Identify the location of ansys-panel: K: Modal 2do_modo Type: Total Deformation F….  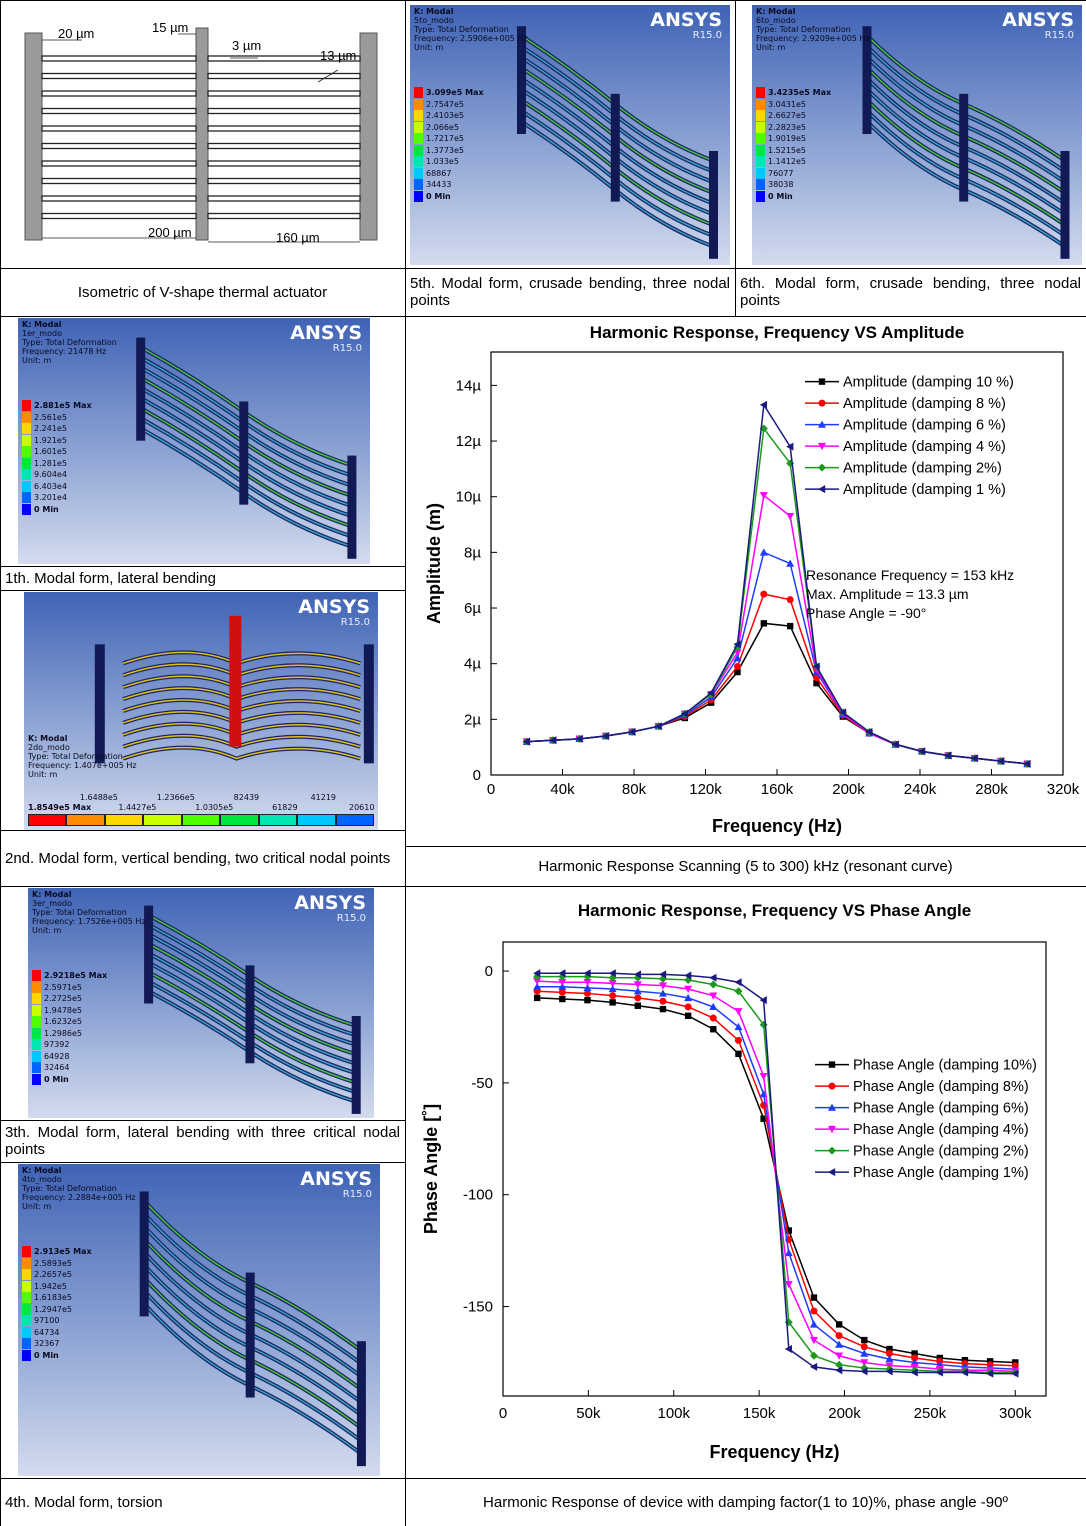
(201, 711).